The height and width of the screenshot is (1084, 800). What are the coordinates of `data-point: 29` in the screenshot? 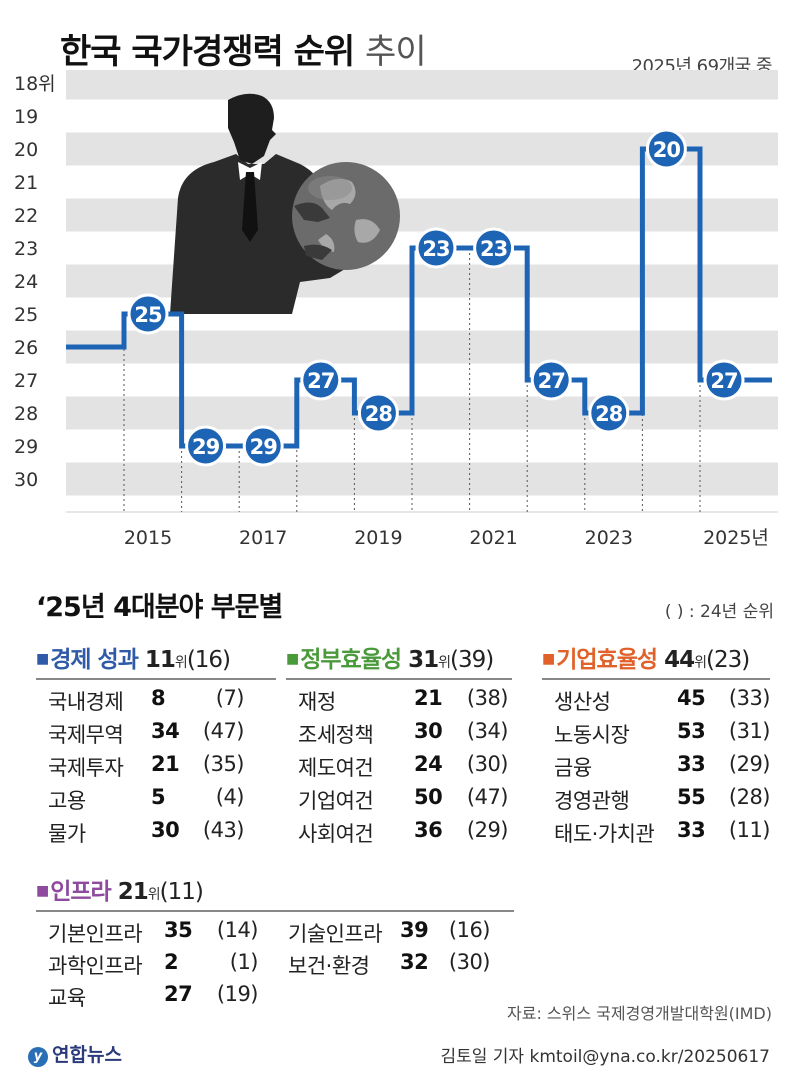 It's located at (206, 446).